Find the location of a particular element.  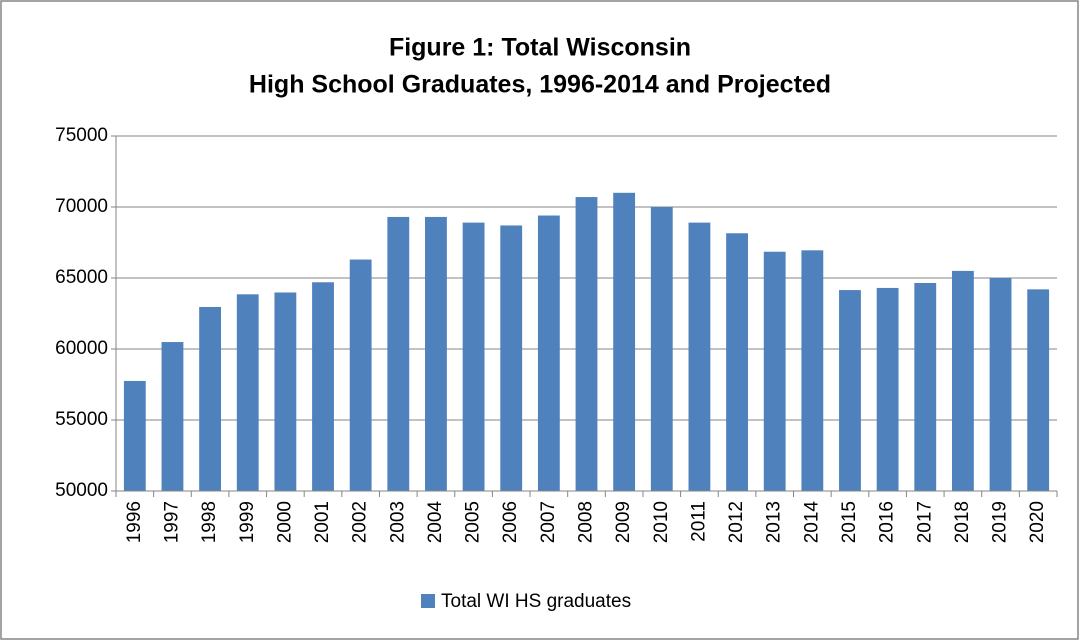

x-tick-label: 2011 is located at coordinates (698, 521).